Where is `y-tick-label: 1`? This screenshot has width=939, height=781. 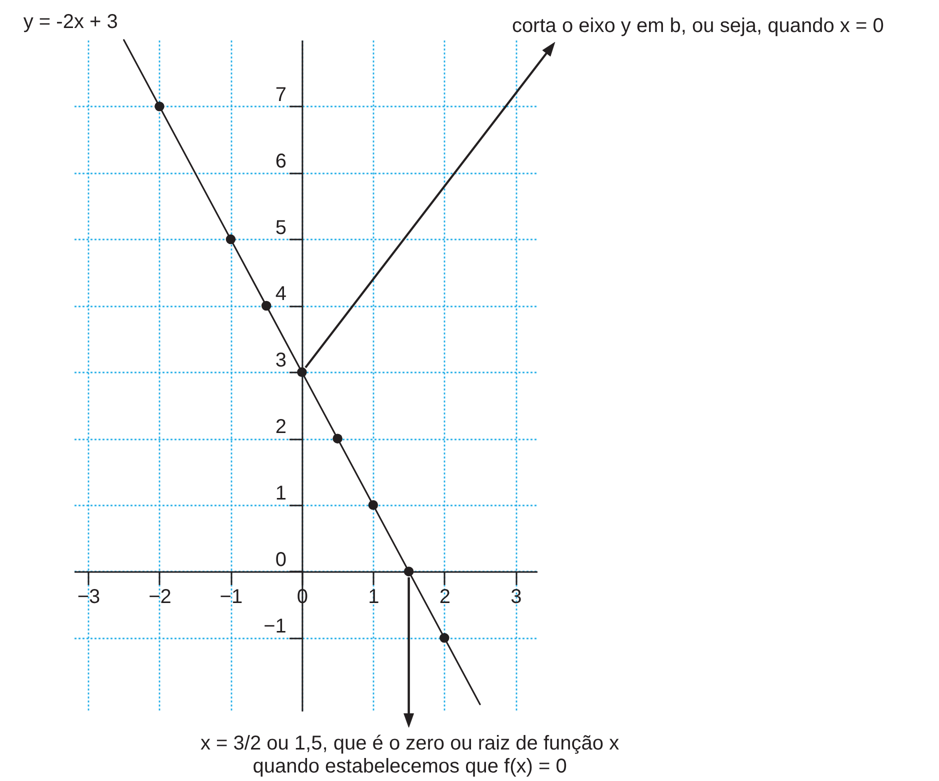 y-tick-label: 1 is located at coordinates (280, 493).